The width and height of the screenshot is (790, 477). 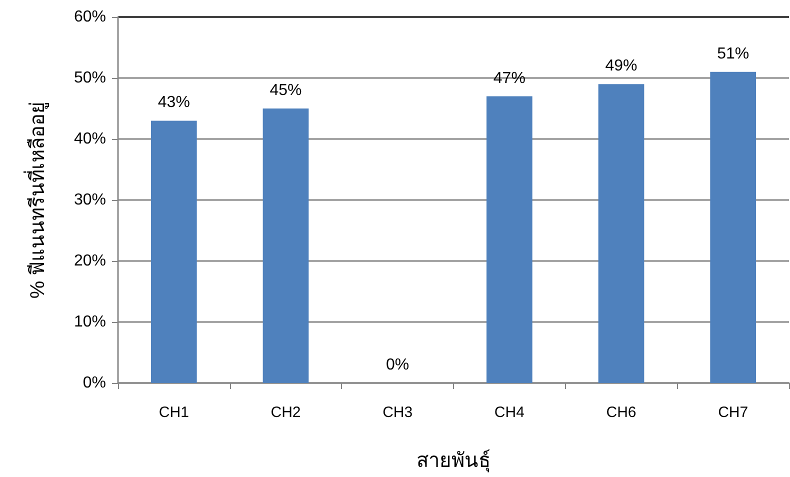 I want to click on x-tick-label: CH6, so click(x=621, y=412).